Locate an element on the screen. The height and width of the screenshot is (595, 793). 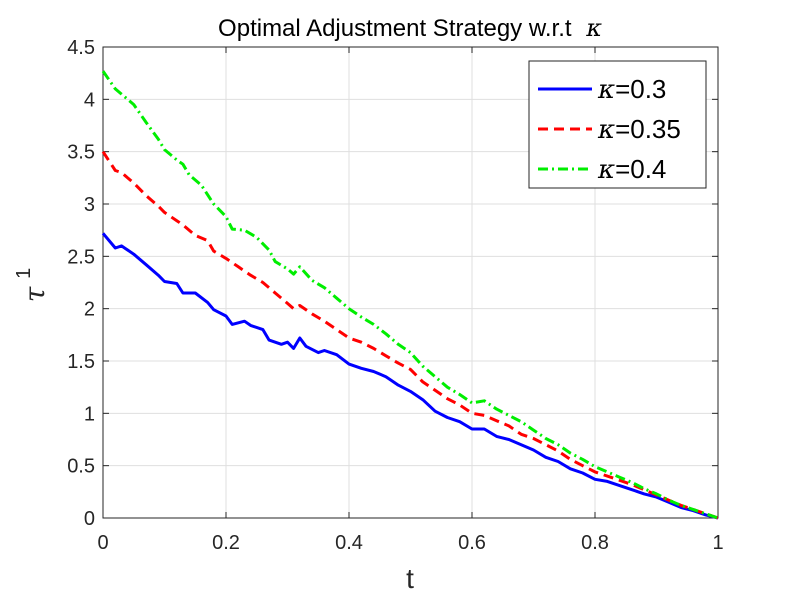
x-tick-label: 0.8 is located at coordinates (595, 543).